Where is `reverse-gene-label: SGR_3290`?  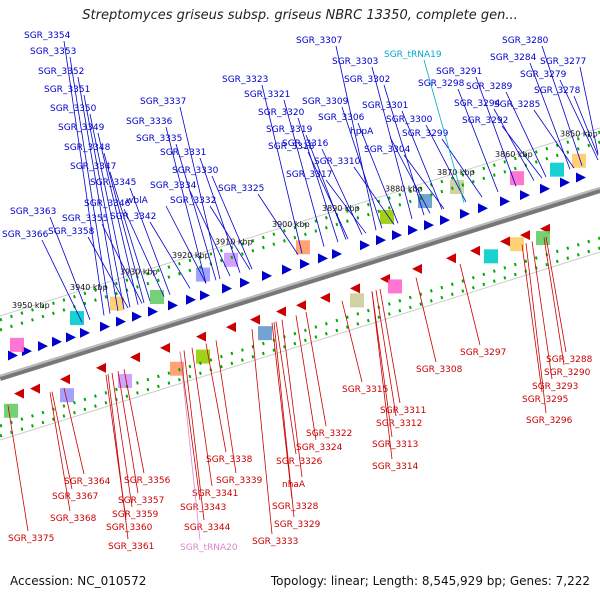
reverse-gene-label: SGR_3290 is located at coordinates (567, 373).